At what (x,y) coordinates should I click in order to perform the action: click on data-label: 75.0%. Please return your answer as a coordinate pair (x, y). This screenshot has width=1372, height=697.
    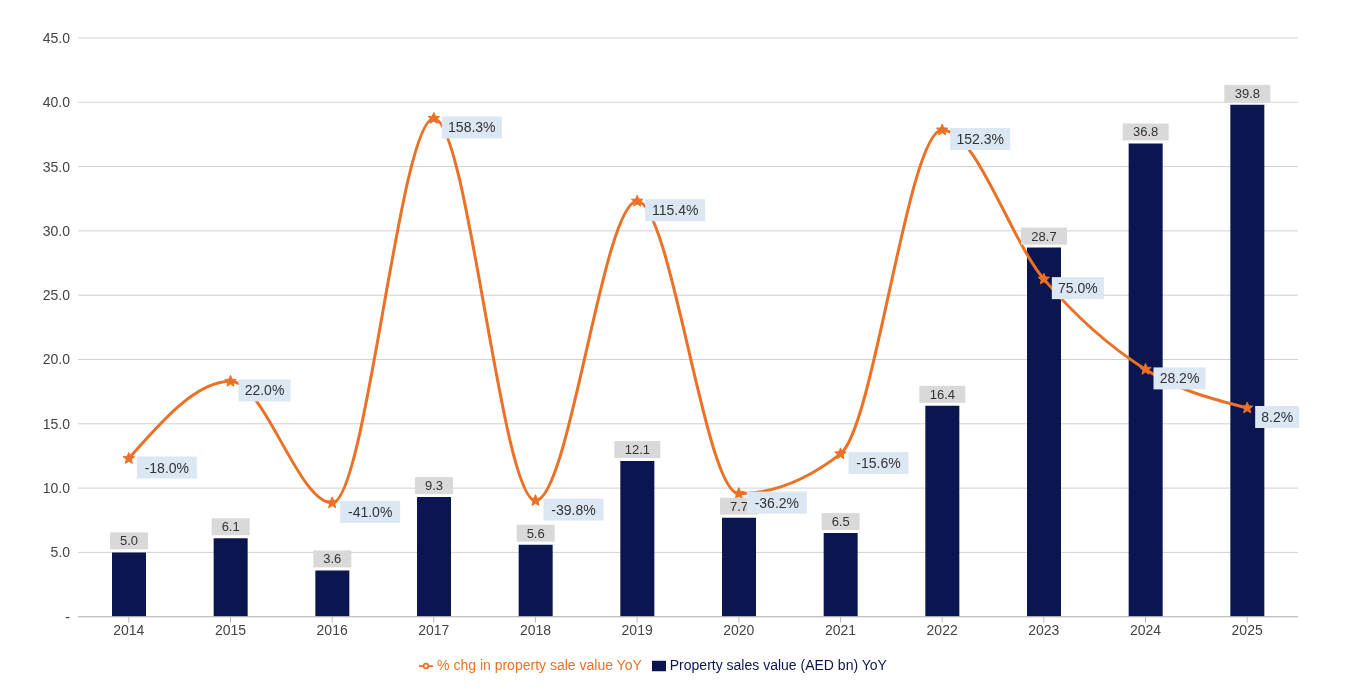
    Looking at the image, I should click on (1077, 288).